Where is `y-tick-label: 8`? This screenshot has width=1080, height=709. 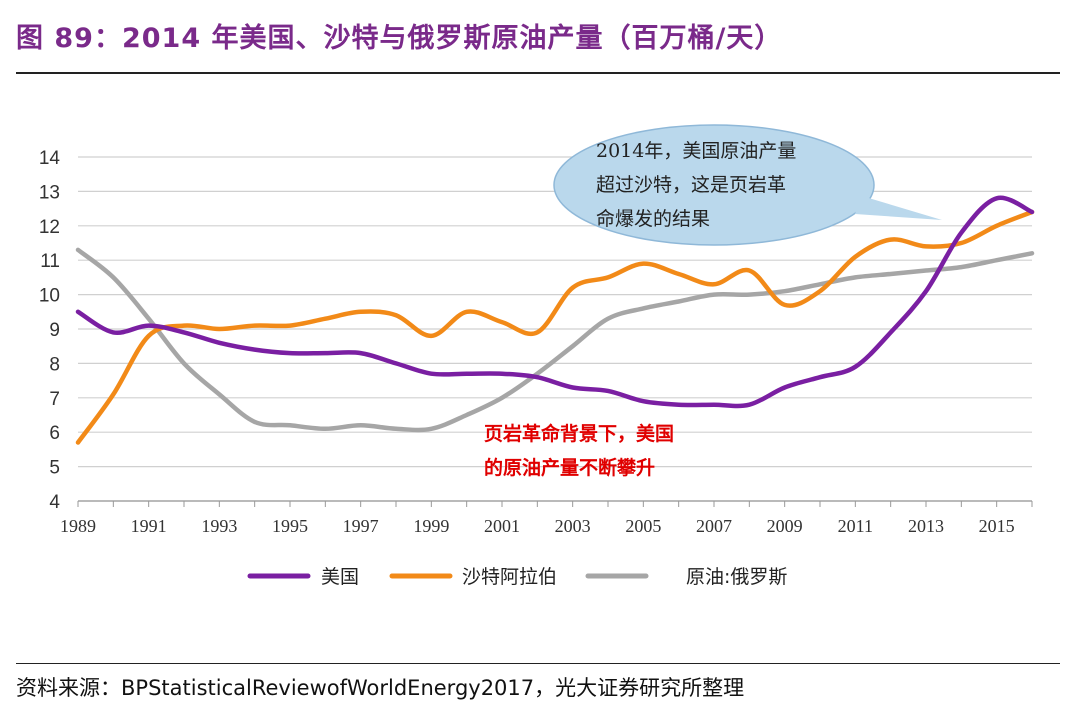
y-tick-label: 8 is located at coordinates (54, 364).